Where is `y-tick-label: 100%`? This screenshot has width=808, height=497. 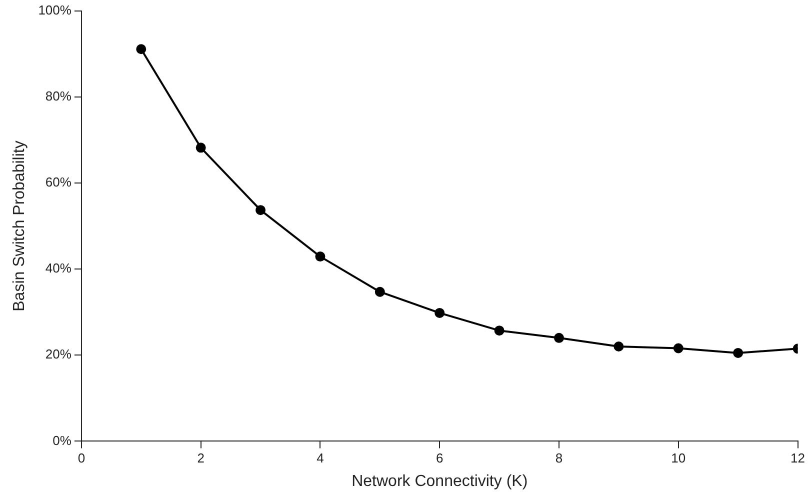
y-tick-label: 100% is located at coordinates (55, 10).